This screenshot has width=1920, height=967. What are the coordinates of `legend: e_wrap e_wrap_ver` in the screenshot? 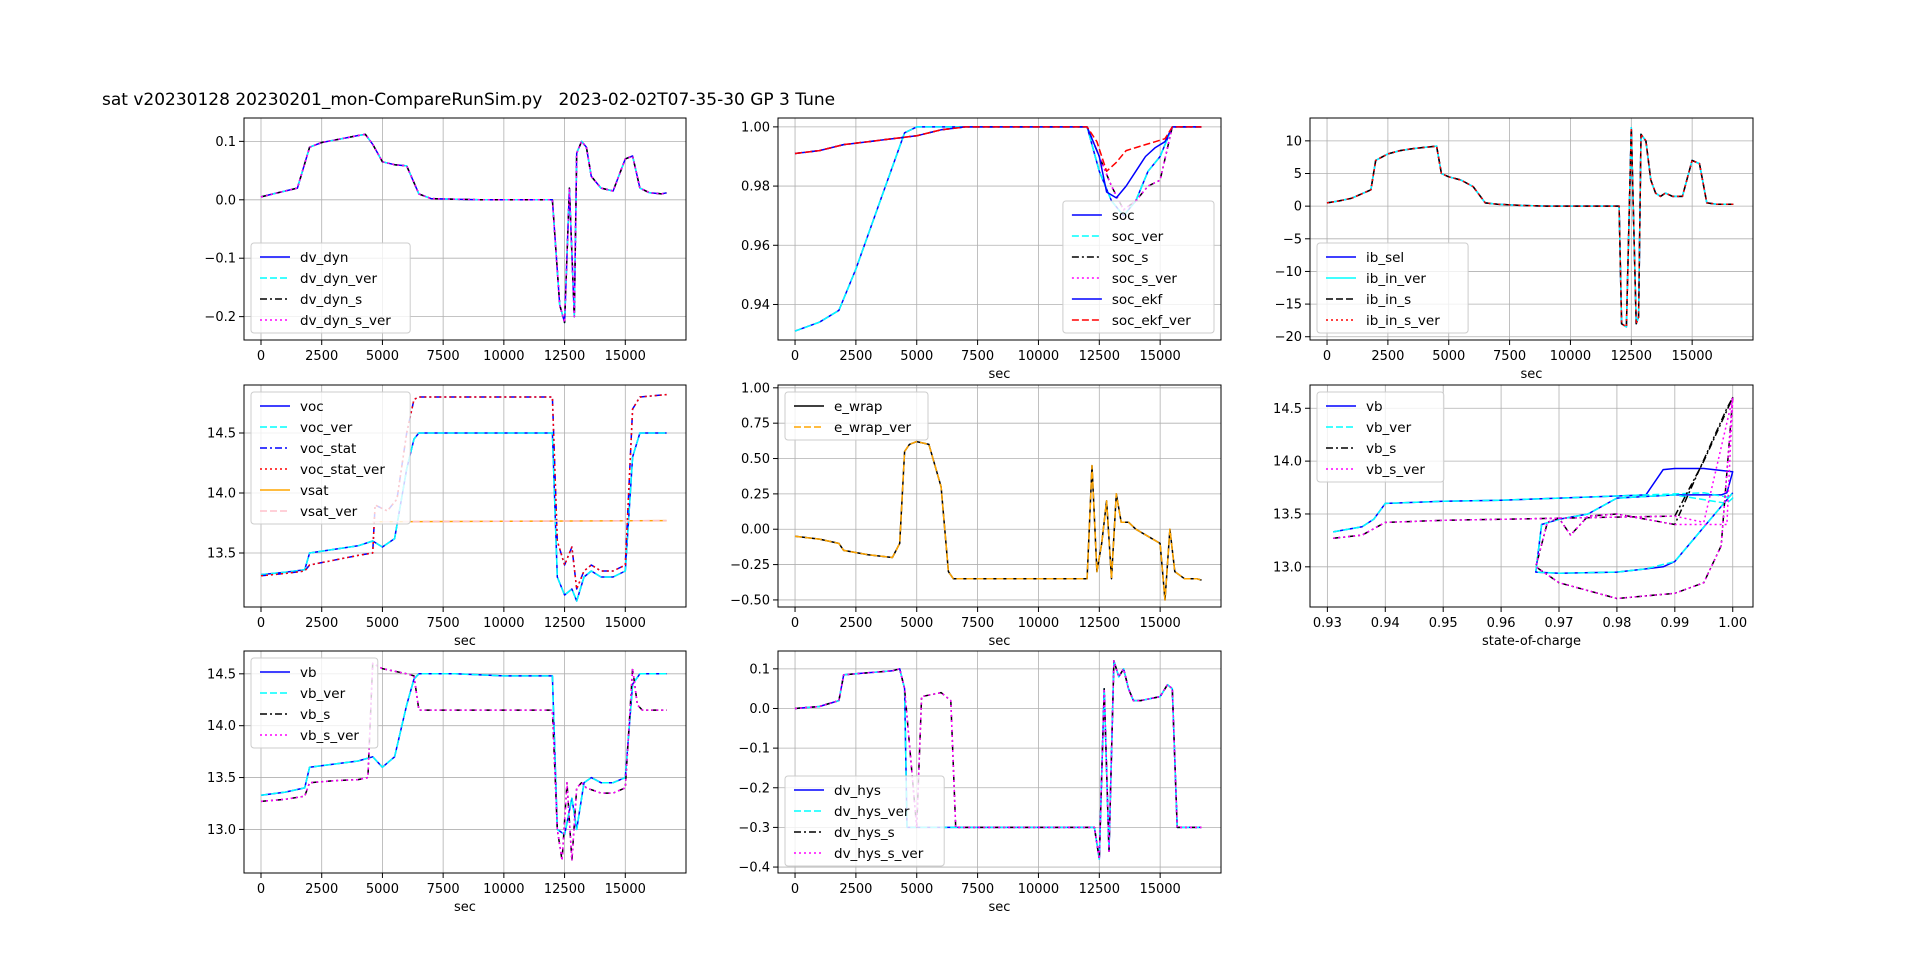 It's located at (856, 416).